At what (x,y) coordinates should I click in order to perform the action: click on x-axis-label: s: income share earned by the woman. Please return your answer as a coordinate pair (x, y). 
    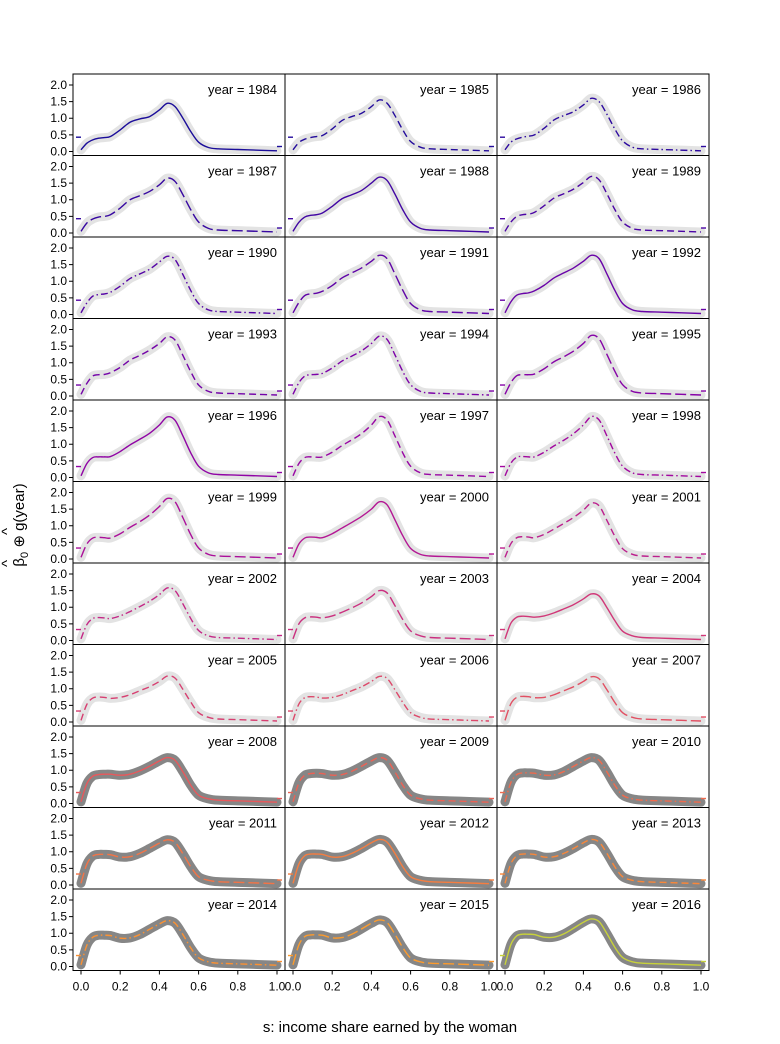
    Looking at the image, I should click on (390, 1027).